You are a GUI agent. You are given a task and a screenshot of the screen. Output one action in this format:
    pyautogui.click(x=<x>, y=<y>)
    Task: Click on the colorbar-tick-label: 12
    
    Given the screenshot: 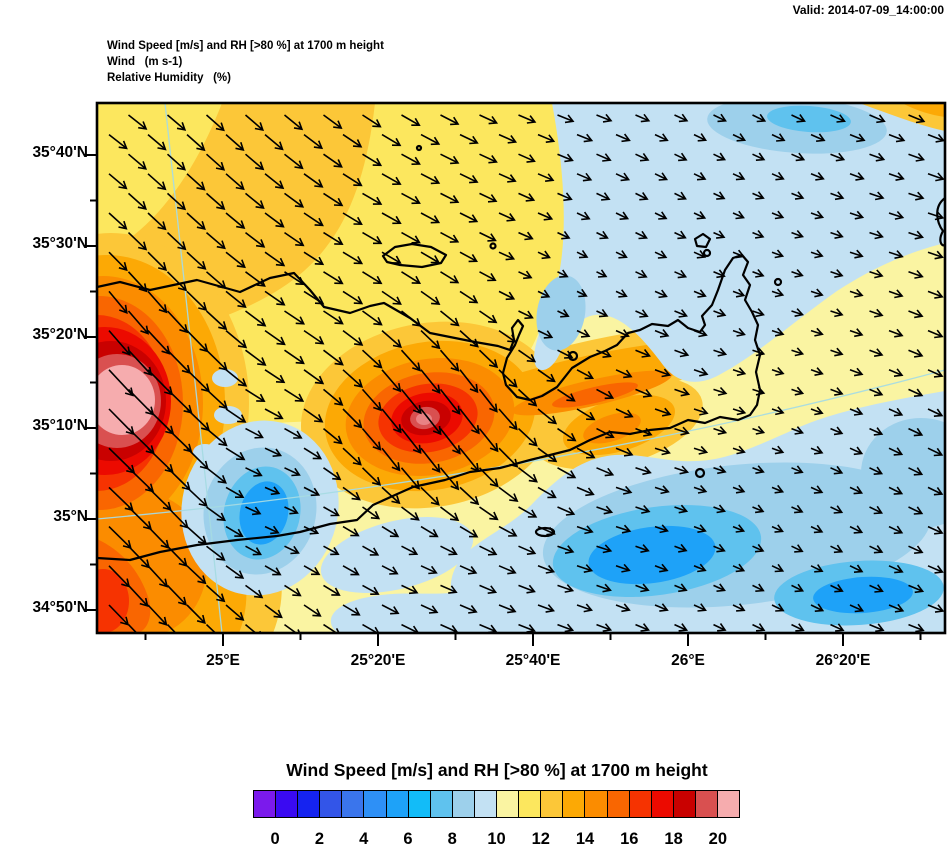 What is the action you would take?
    pyautogui.click(x=540, y=839)
    